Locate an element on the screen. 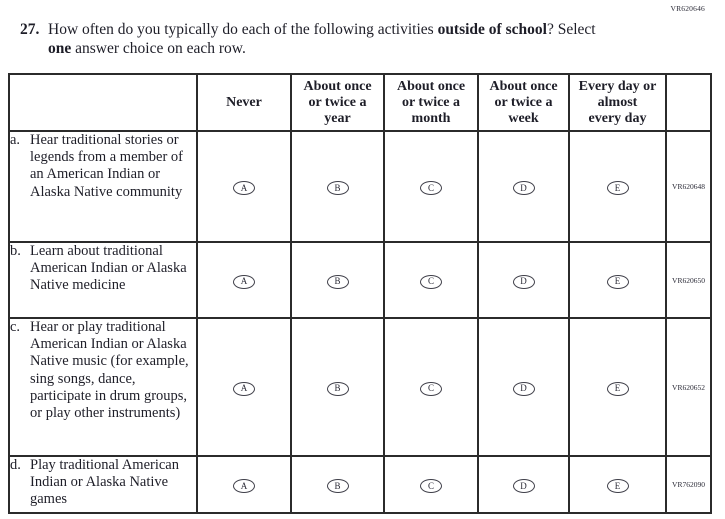 The width and height of the screenshot is (725, 519). header-empty-label is located at coordinates (103, 102).